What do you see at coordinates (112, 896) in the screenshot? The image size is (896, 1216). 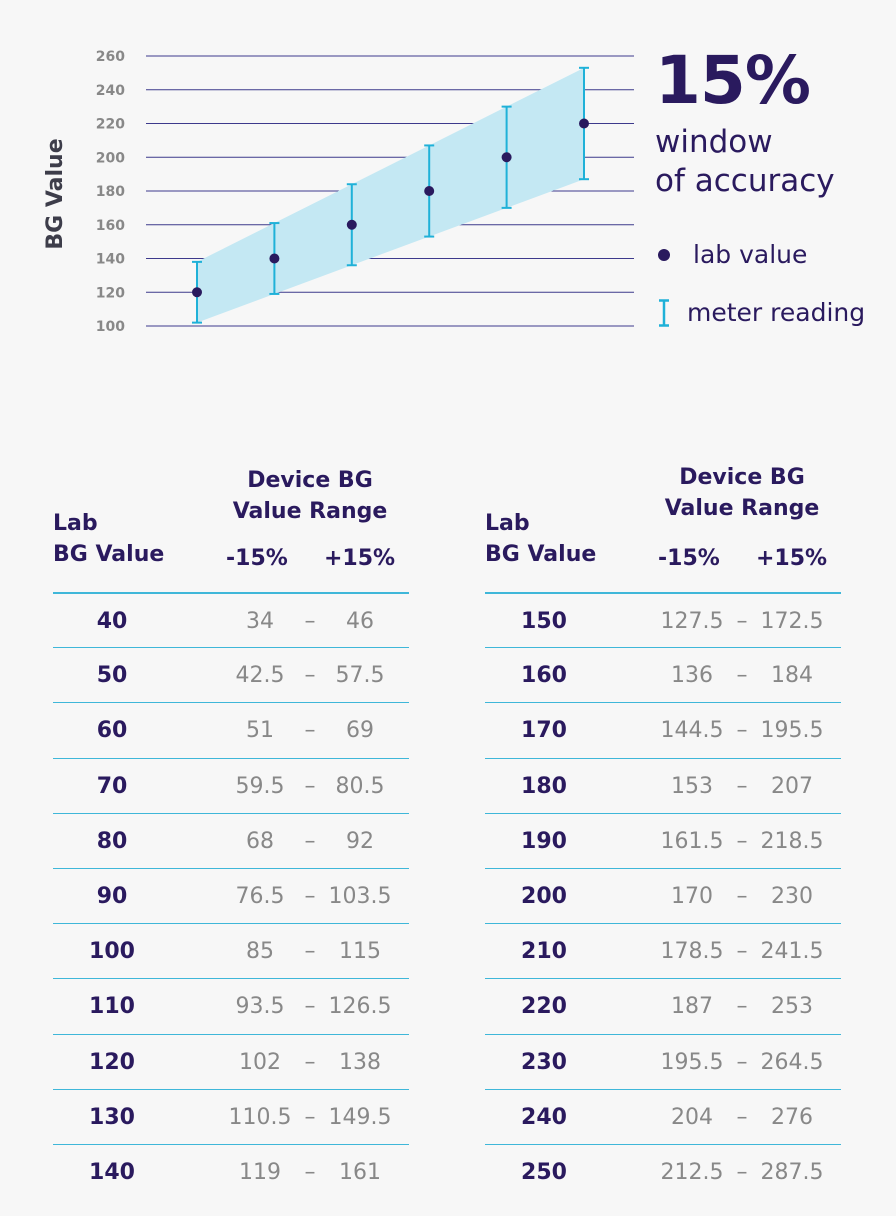 I see `lab-value-cell: 90` at bounding box center [112, 896].